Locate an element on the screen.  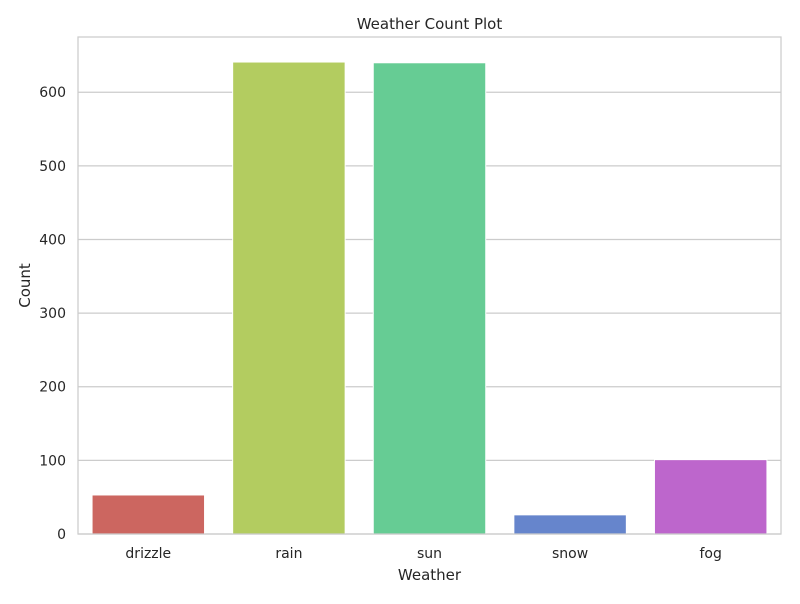
chart-title: Weather Count Plot is located at coordinates (430, 24).